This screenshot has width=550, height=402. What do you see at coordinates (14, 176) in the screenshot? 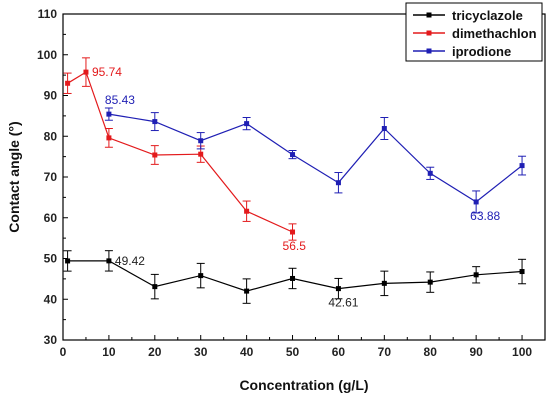
I see `y-axis-title: Contact angle (°)` at bounding box center [14, 176].